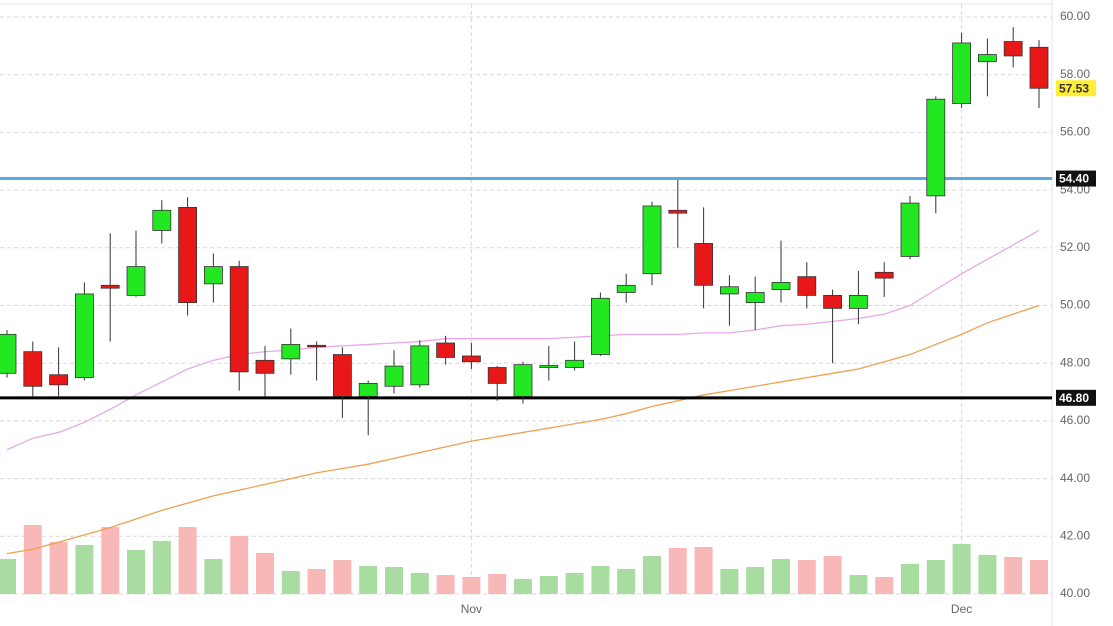 This screenshot has height=626, width=1113. I want to click on level-label: 46.80, so click(1074, 398).